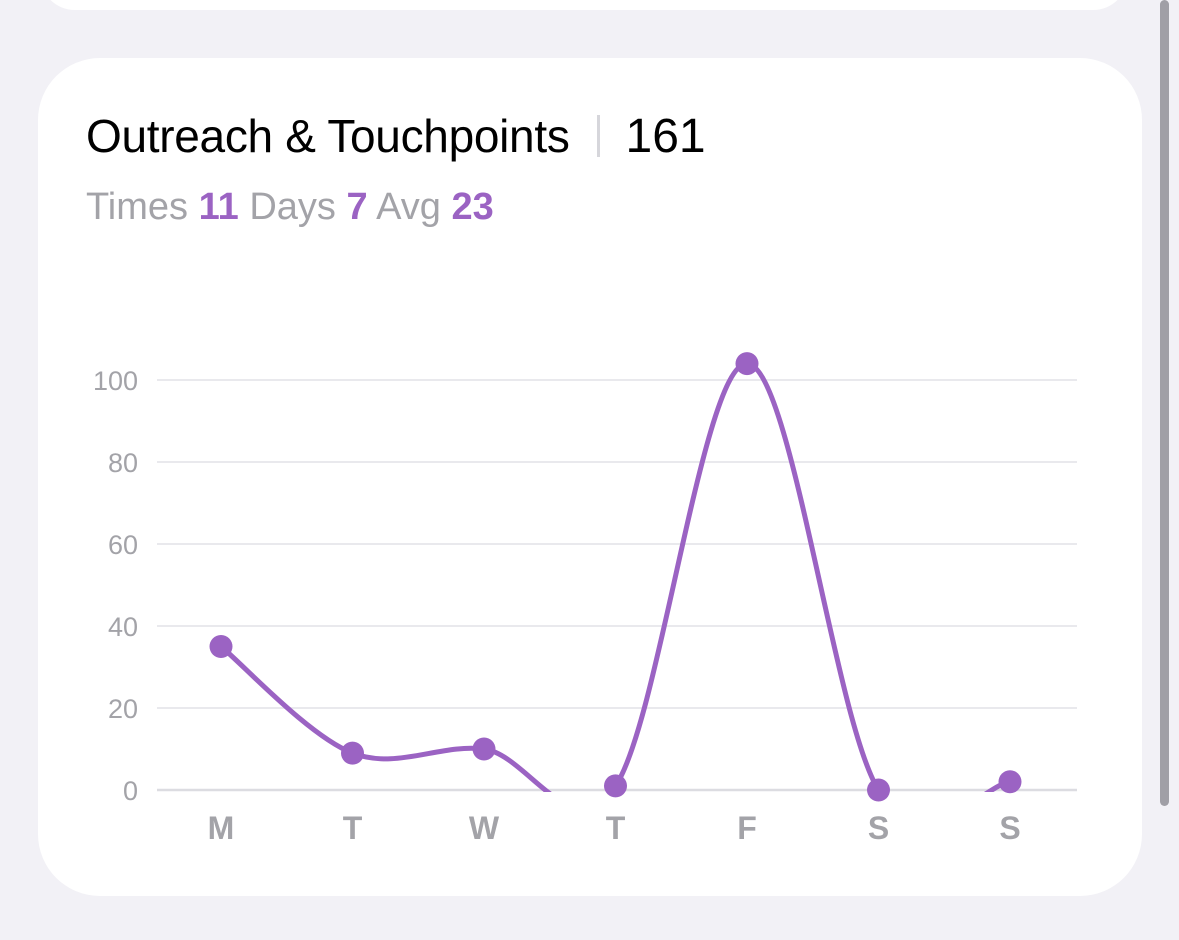  What do you see at coordinates (123, 709) in the screenshot?
I see `y-tick-label: 20` at bounding box center [123, 709].